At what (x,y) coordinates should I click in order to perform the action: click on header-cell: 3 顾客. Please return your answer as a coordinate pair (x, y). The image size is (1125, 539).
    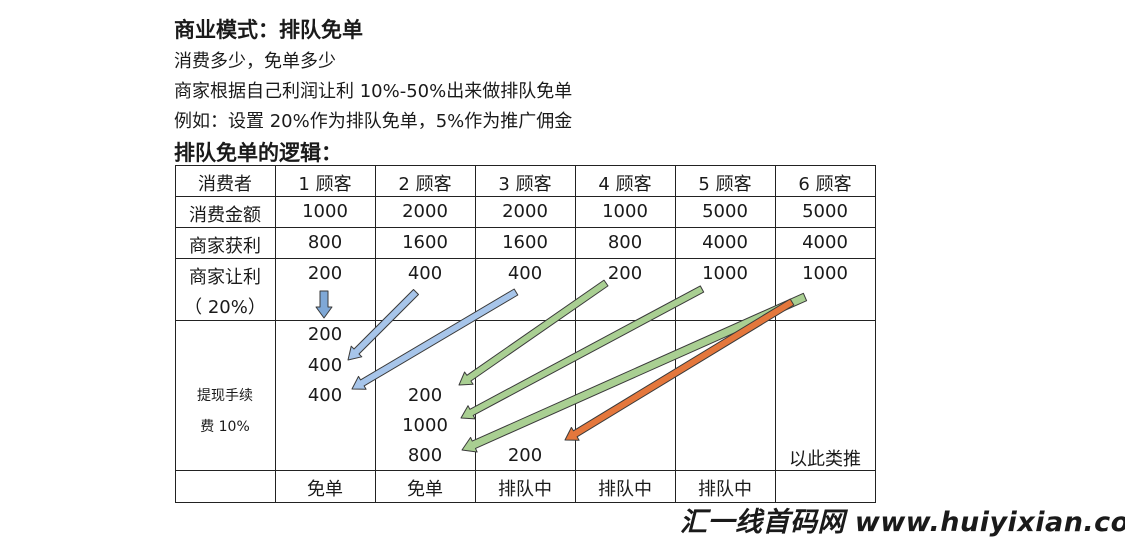
    Looking at the image, I should click on (525, 184).